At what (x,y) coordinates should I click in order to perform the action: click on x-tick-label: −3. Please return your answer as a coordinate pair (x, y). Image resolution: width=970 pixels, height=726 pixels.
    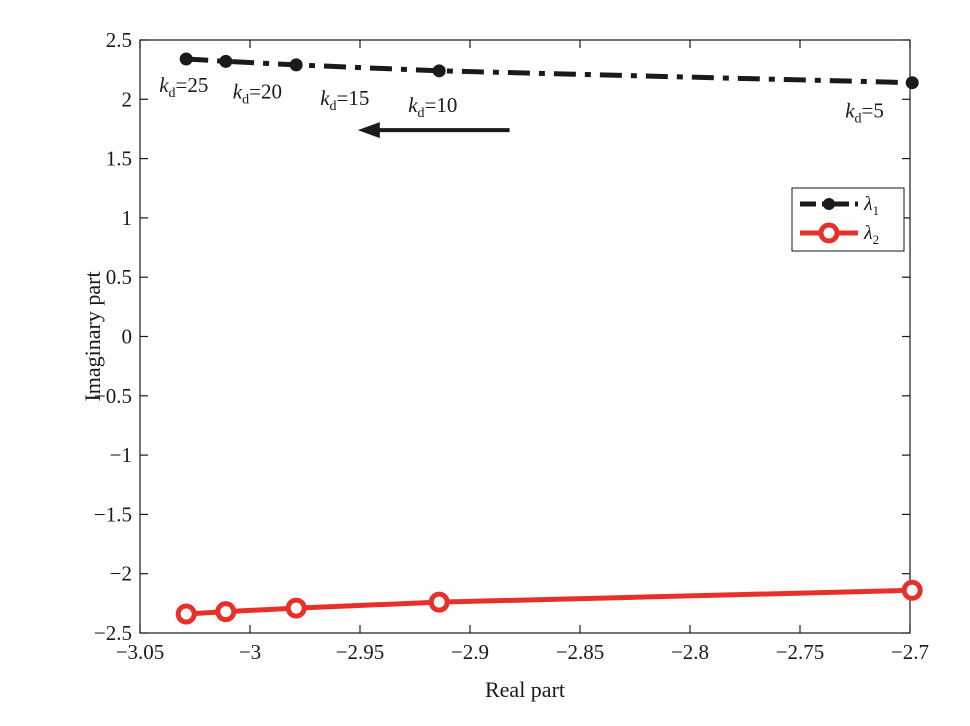
    Looking at the image, I should click on (250, 652).